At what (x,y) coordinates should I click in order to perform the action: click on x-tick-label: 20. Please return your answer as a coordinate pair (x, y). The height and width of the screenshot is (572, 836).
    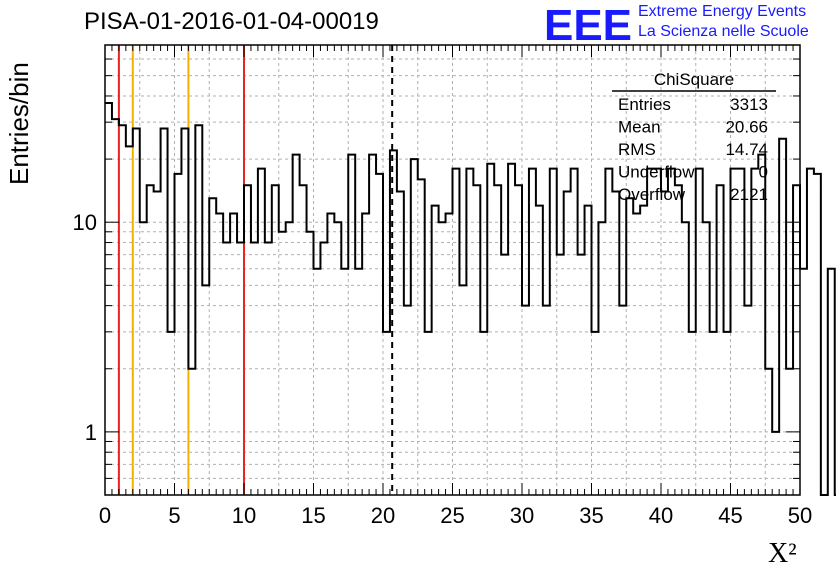
    Looking at the image, I should click on (383, 515).